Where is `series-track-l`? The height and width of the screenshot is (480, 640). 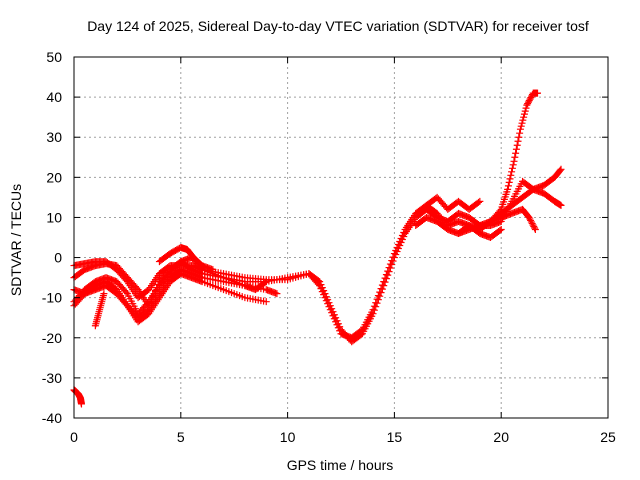
series-track-l is located at coordinates (453, 203).